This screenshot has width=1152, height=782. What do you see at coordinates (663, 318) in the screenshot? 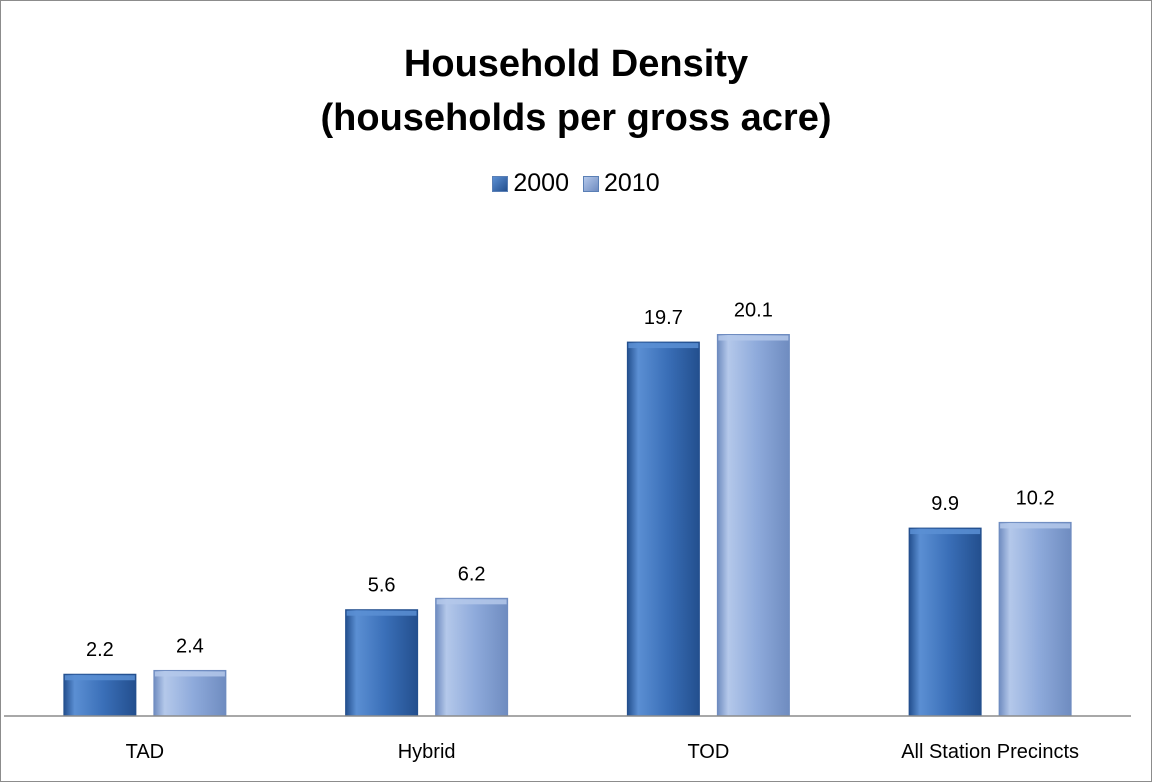
I see `data-label-tod-2000: 19.7` at bounding box center [663, 318].